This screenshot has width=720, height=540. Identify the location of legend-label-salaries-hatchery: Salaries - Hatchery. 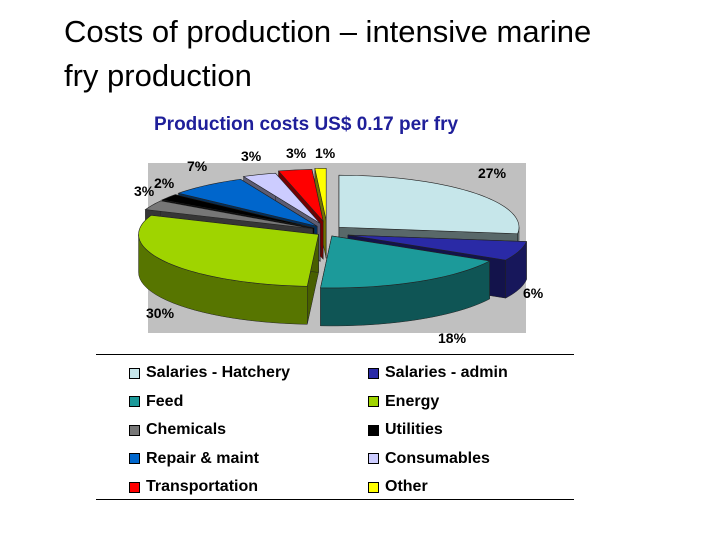
(218, 372).